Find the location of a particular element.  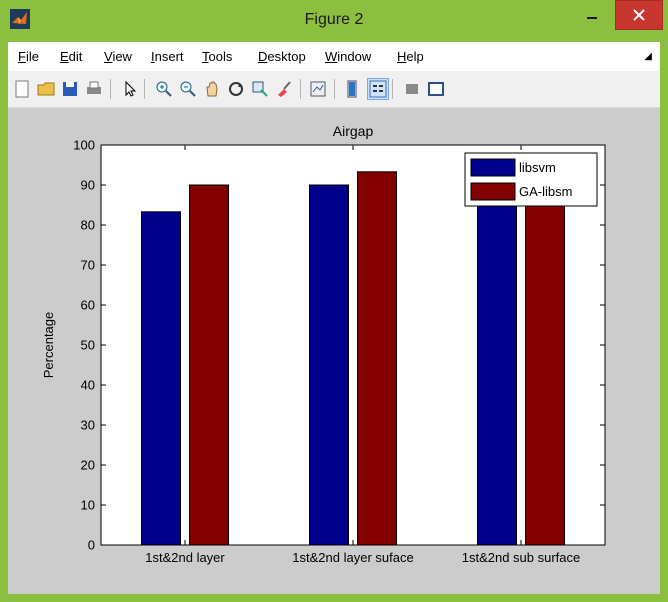

legend-icon is located at coordinates (378, 89).